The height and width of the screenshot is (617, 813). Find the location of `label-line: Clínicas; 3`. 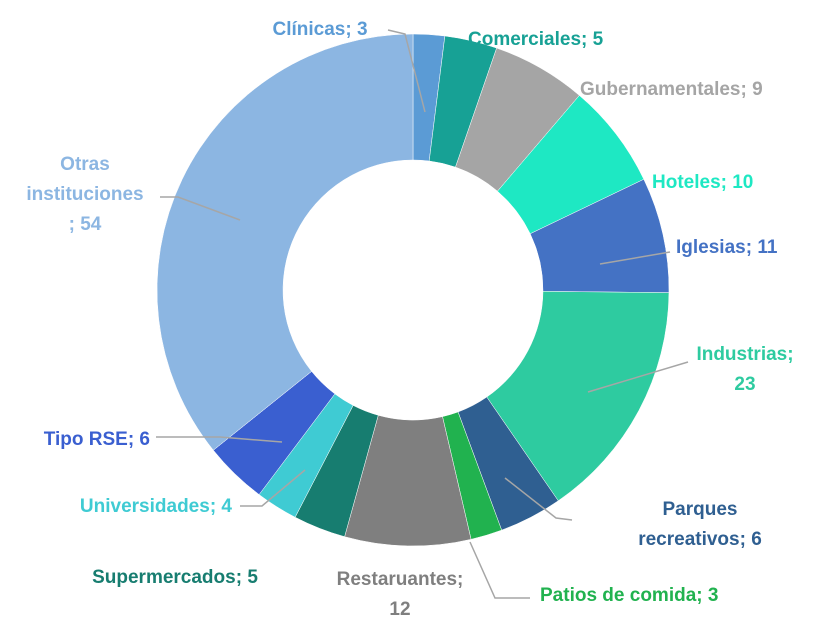

label-line: Clínicas; 3 is located at coordinates (319, 29).